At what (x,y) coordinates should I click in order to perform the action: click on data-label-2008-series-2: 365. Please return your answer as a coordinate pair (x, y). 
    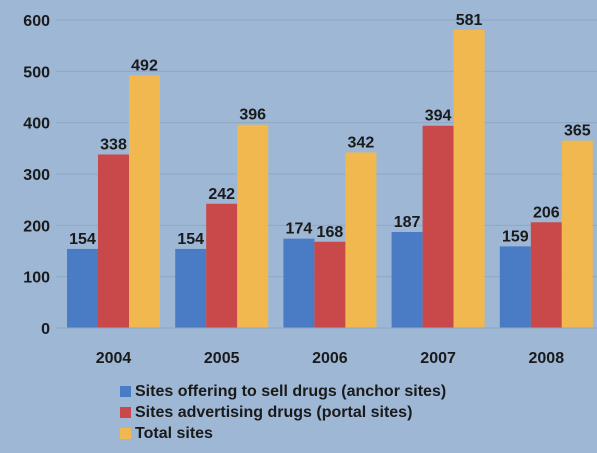
    Looking at the image, I should click on (577, 131).